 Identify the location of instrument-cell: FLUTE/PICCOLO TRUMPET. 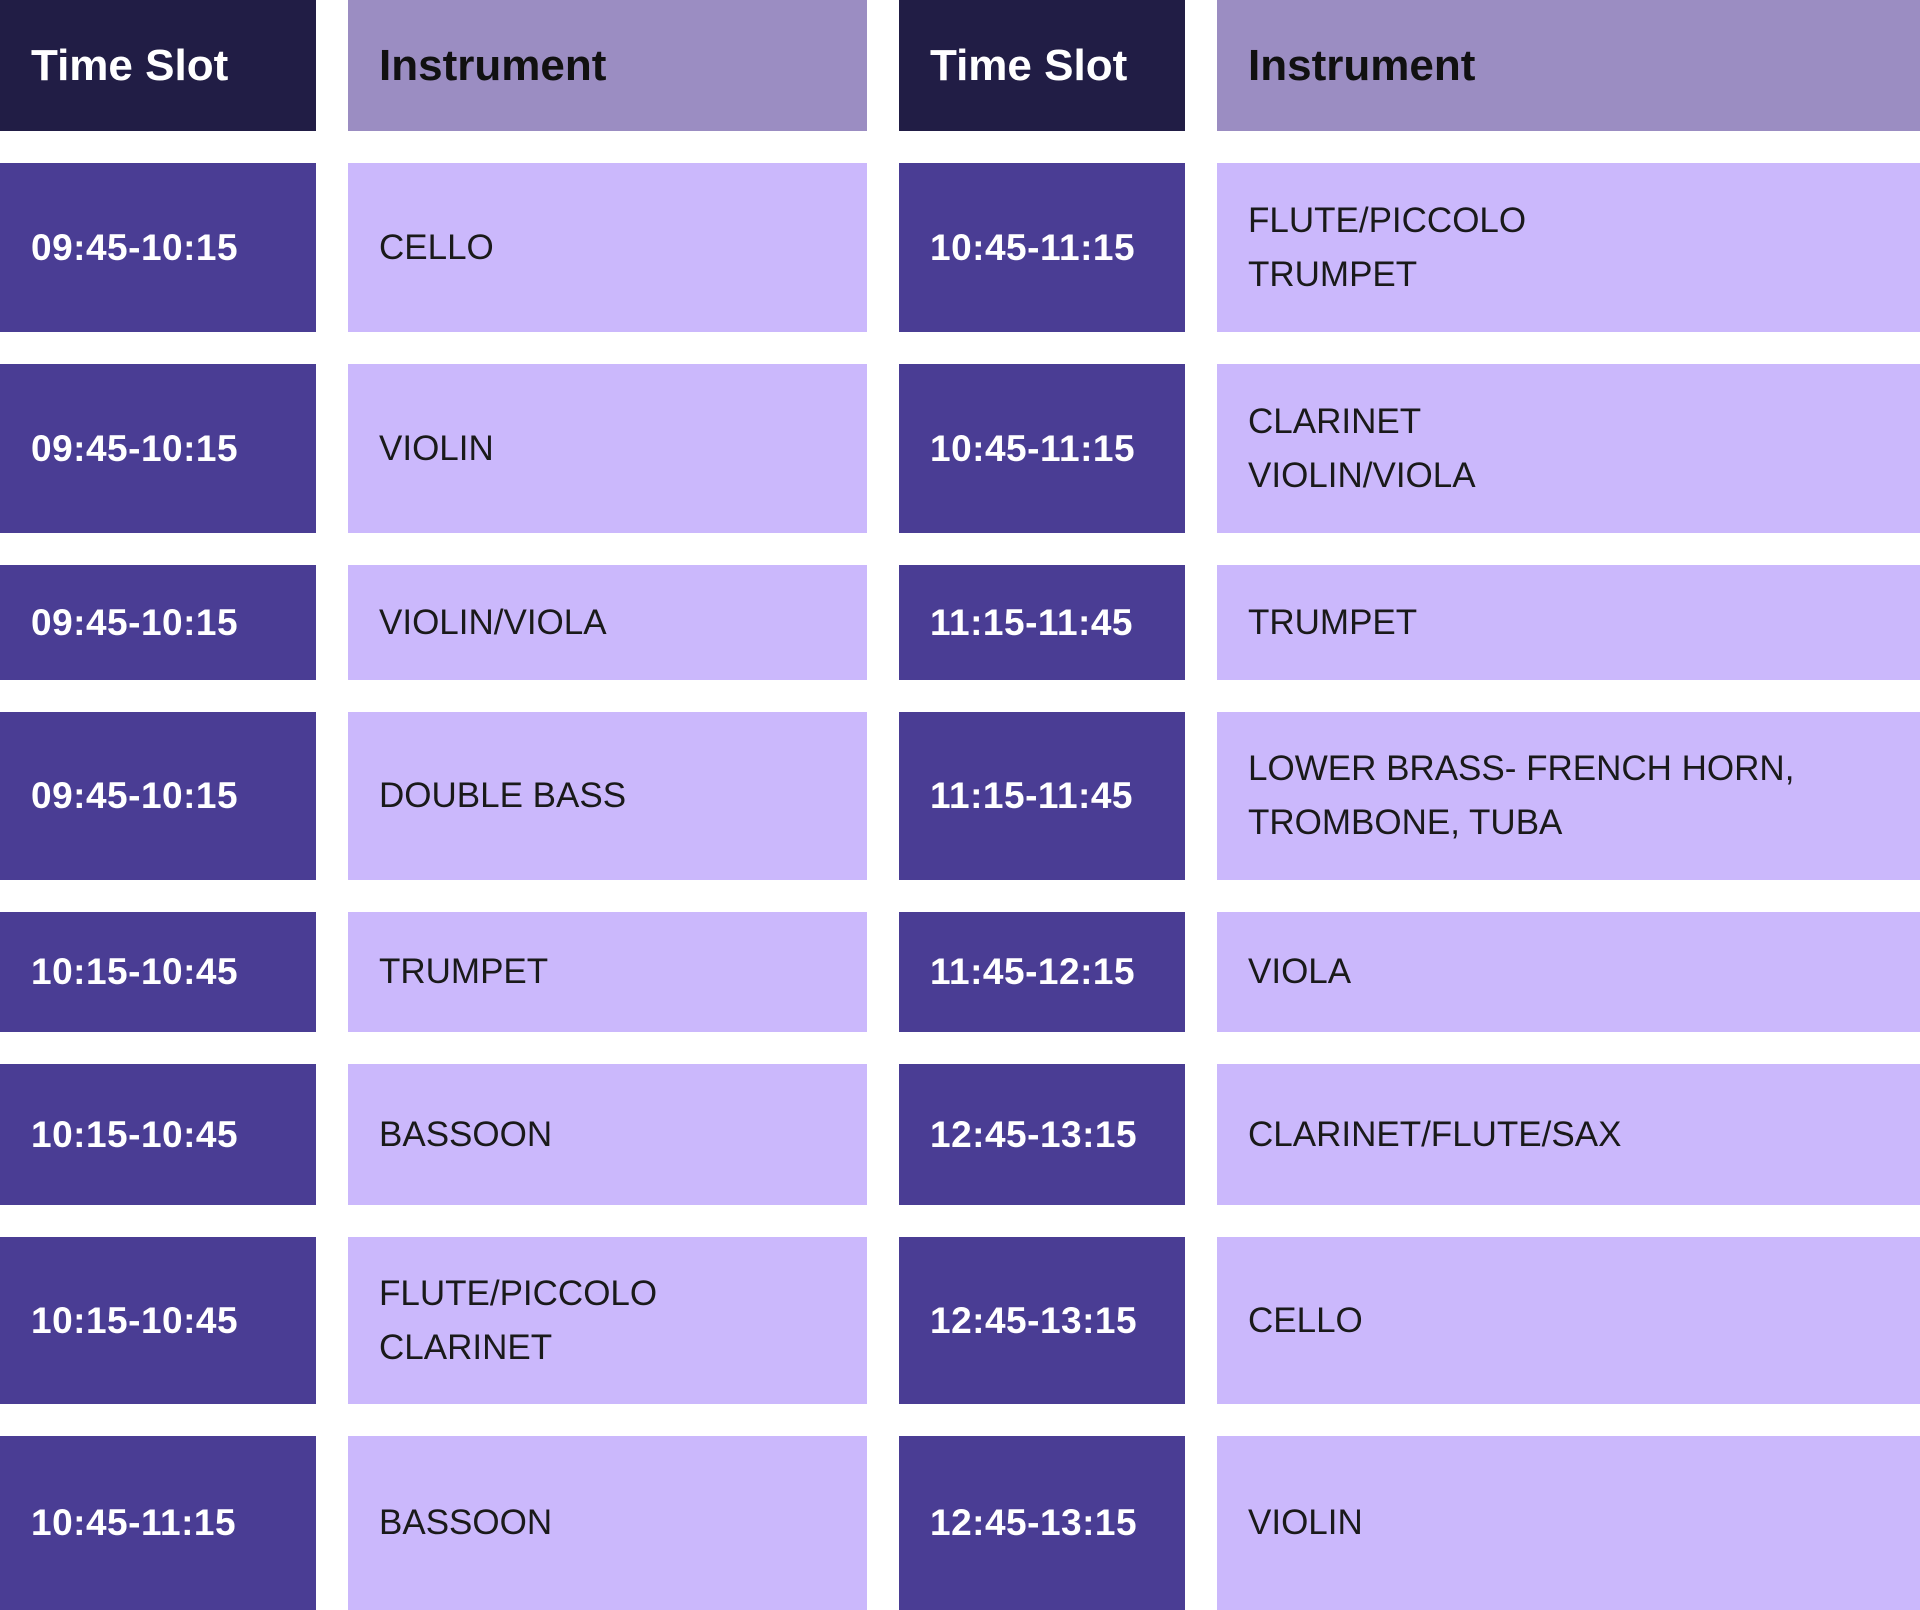
(1568, 247).